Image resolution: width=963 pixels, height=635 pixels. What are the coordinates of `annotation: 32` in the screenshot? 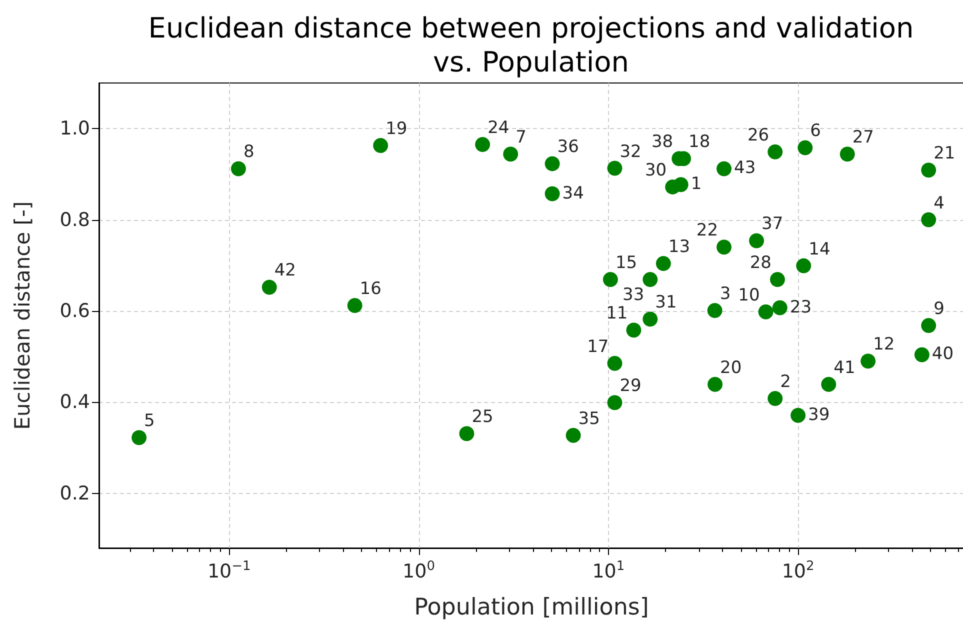 It's located at (631, 152).